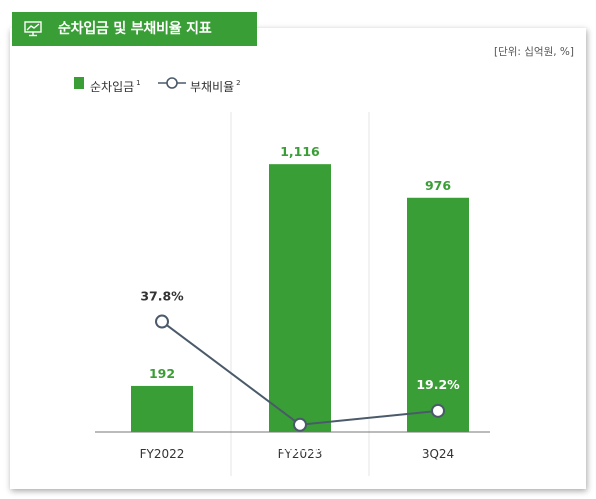  I want to click on x-tick-label: FY2023, so click(300, 454).